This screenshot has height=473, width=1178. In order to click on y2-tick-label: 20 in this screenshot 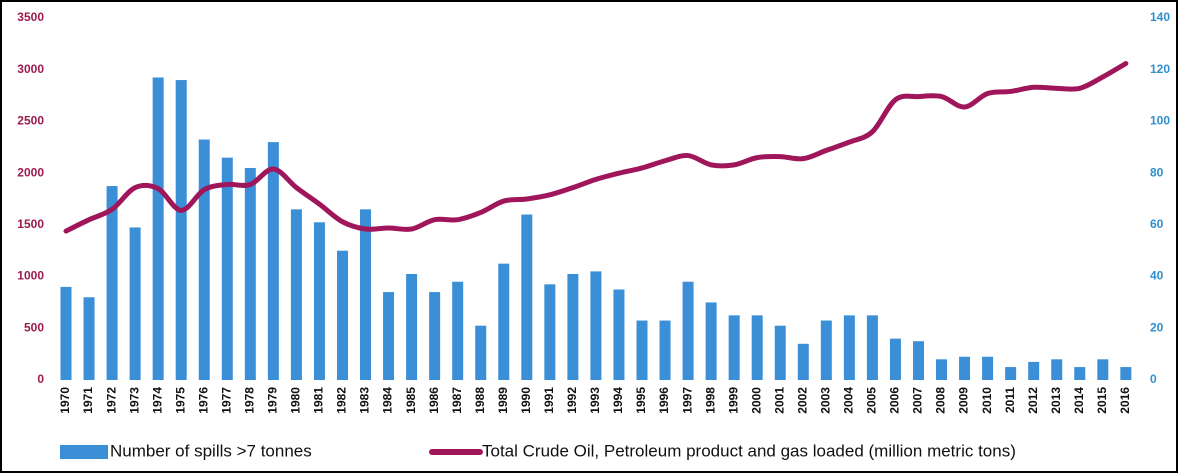, I will do `click(1157, 327)`.